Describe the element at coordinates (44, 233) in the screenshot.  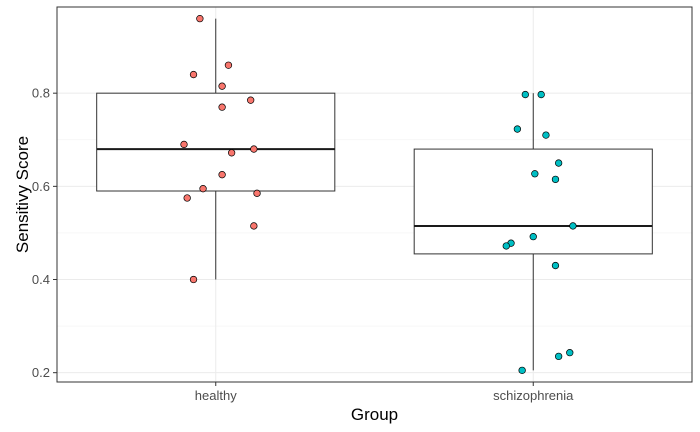
I see `y-axis: 0.2 0.4 0.6 0.8` at that location.